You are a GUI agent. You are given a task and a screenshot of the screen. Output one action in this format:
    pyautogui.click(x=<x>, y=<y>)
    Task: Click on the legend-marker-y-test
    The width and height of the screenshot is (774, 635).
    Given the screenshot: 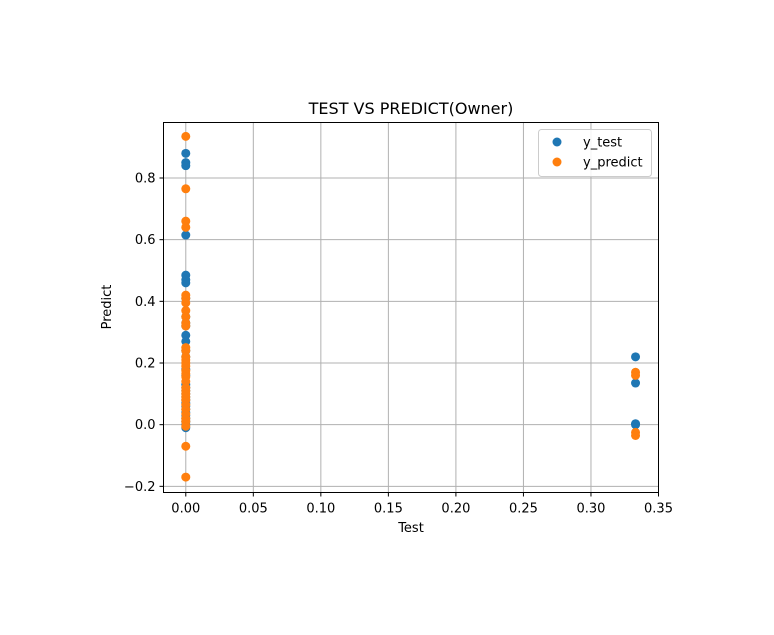 What is the action you would take?
    pyautogui.click(x=557, y=142)
    